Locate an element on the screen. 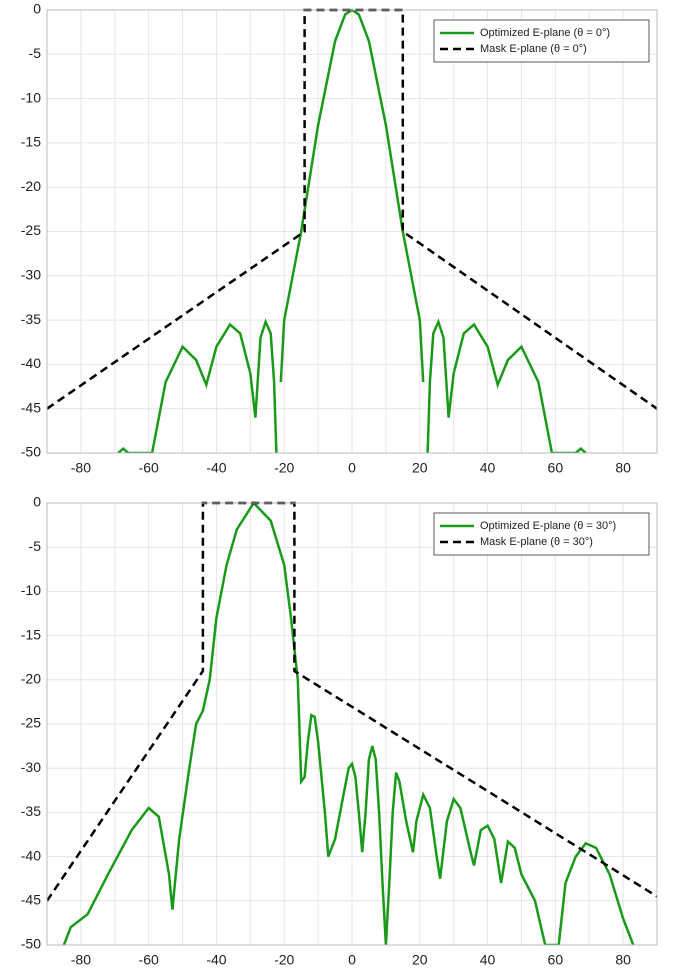 The width and height of the screenshot is (675, 974). legend-label: Optimized E-plane (θ = 30°) is located at coordinates (548, 526).